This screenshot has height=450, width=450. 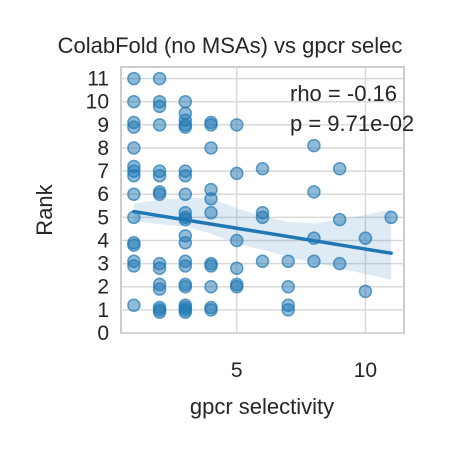 I want to click on y-tick-label: 8, so click(x=103, y=148).